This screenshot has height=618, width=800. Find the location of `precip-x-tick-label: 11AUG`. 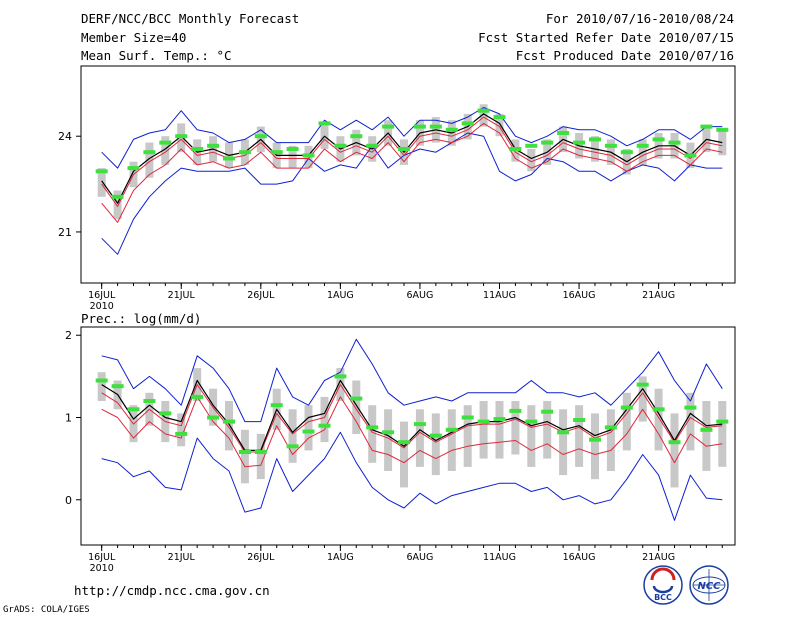

precip-x-tick-label: 11AUG is located at coordinates (499, 557).